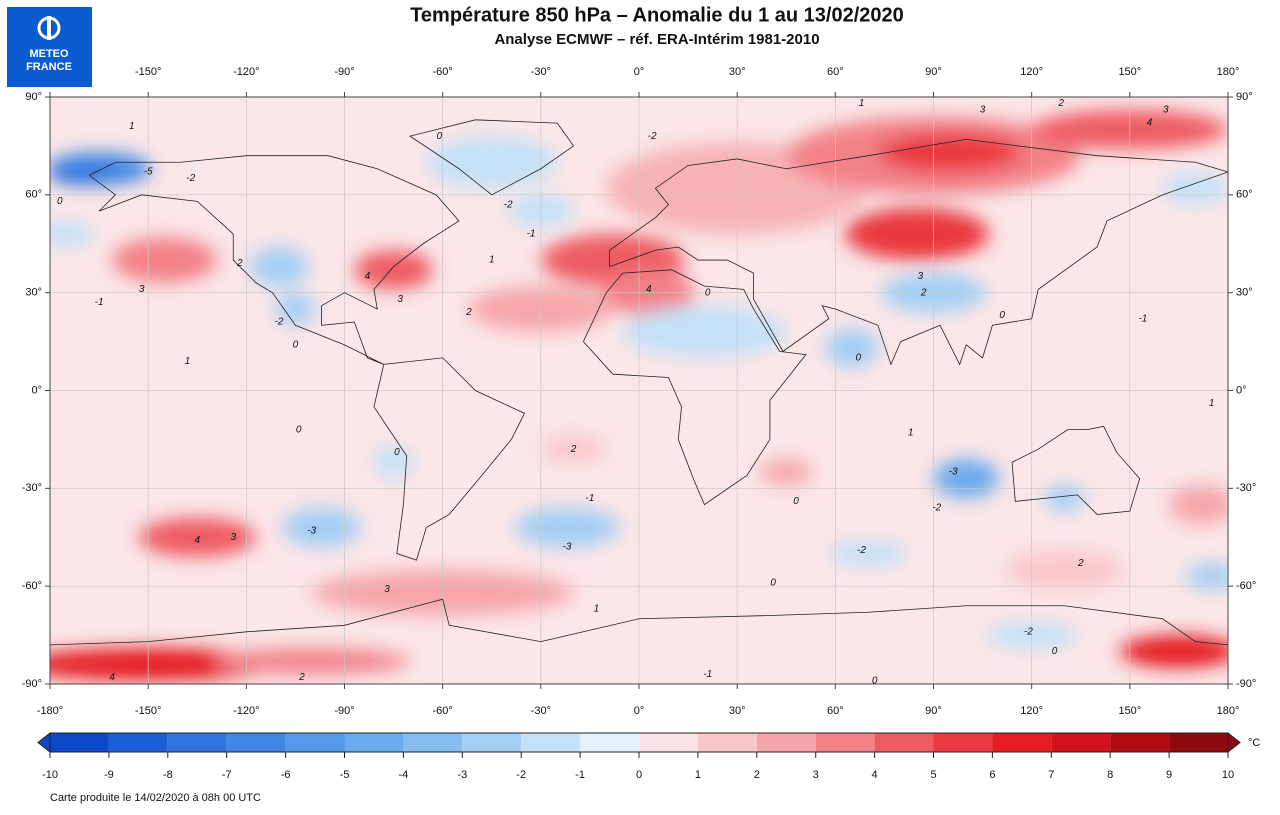  What do you see at coordinates (168, 775) in the screenshot?
I see `colorbar-tick-label: -8` at bounding box center [168, 775].